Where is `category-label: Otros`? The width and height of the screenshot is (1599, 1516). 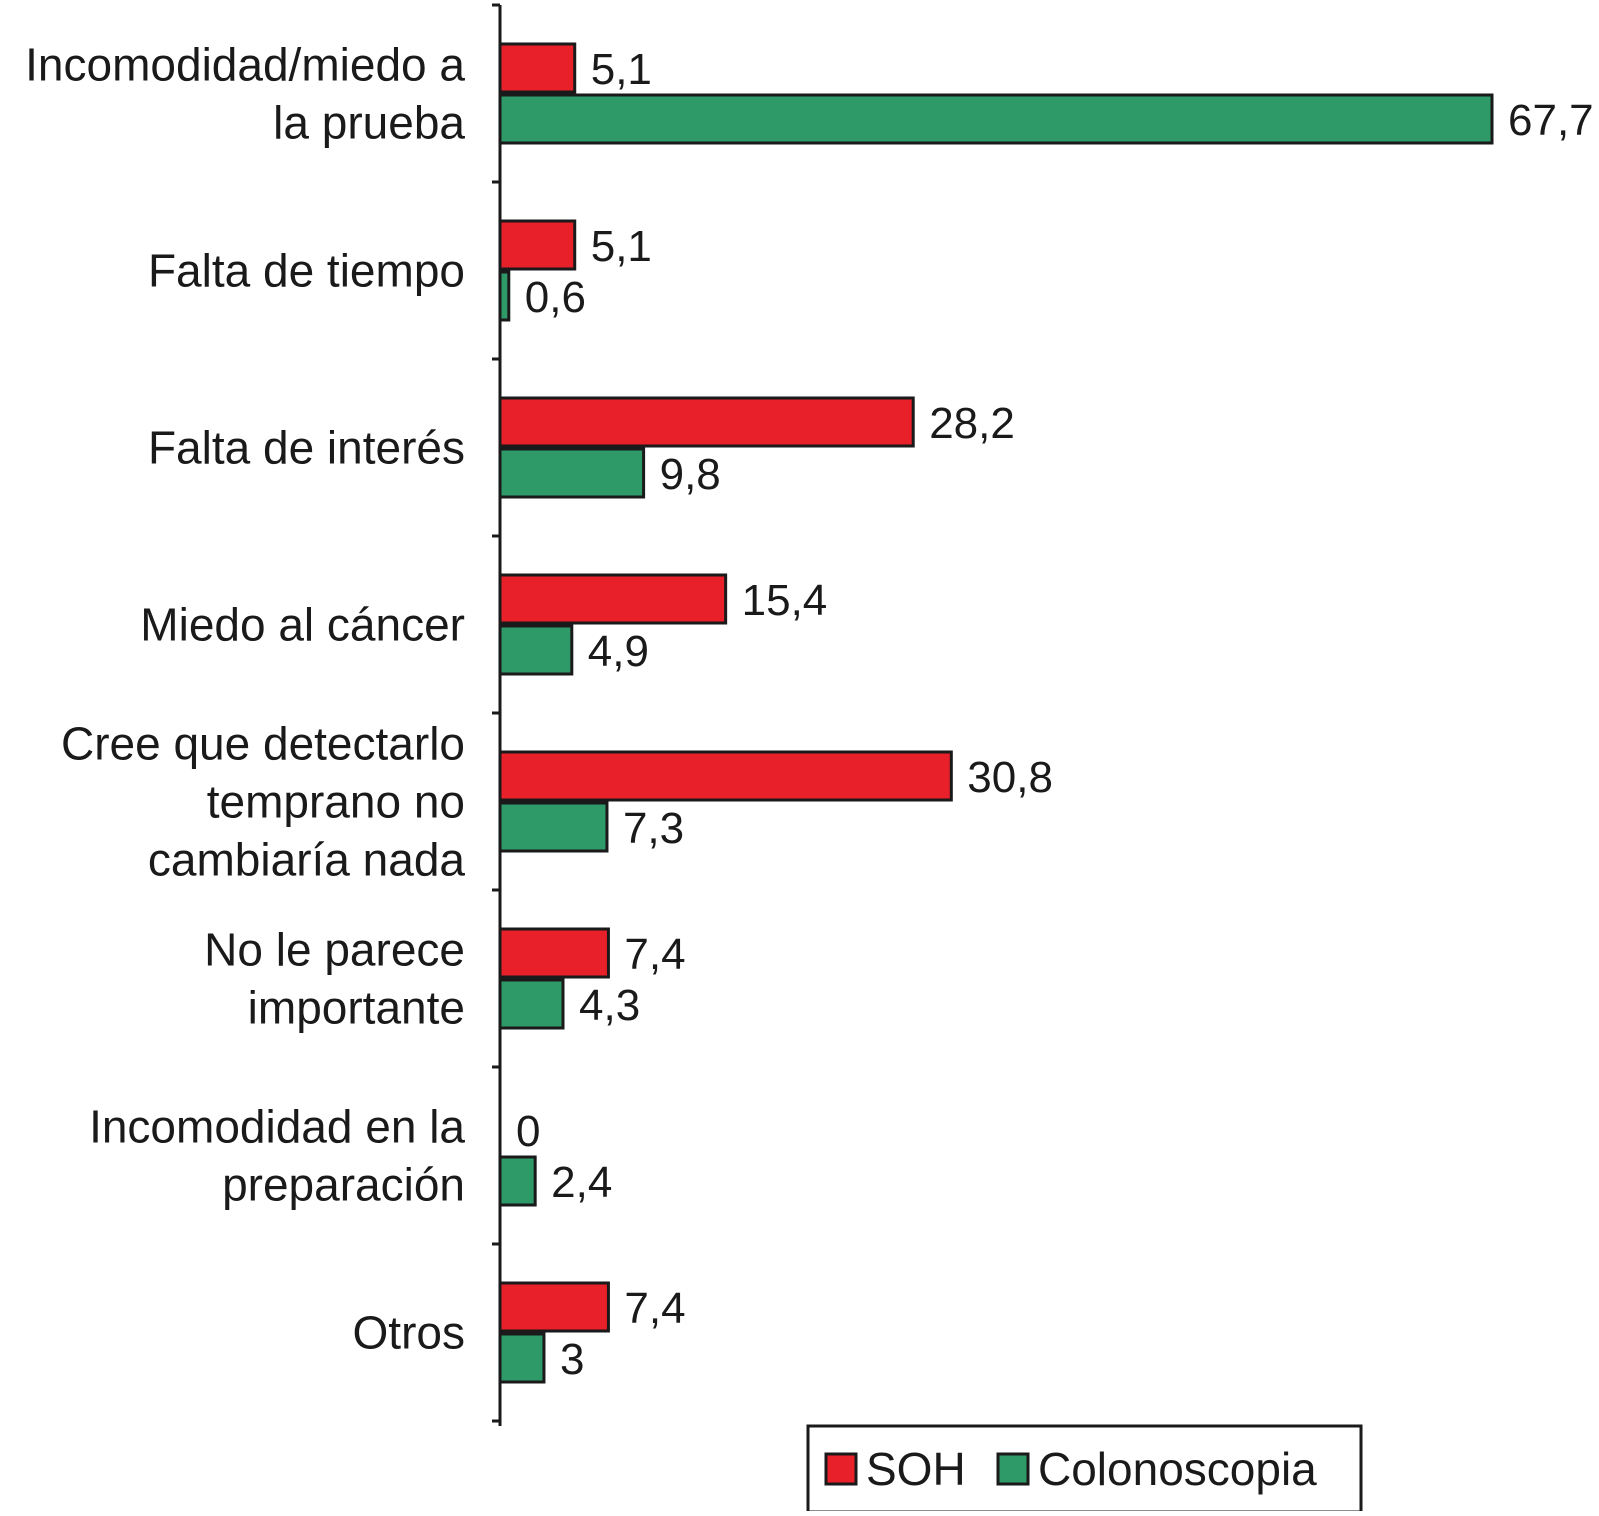
category-label: Otros is located at coordinates (409, 1333).